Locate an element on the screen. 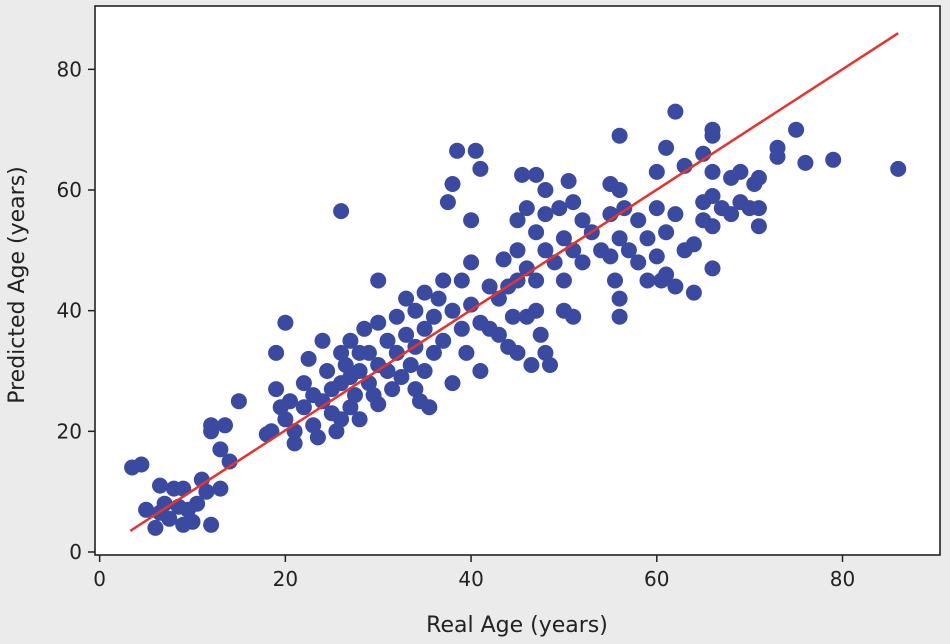  y-tick-label: 40 is located at coordinates (69, 311).